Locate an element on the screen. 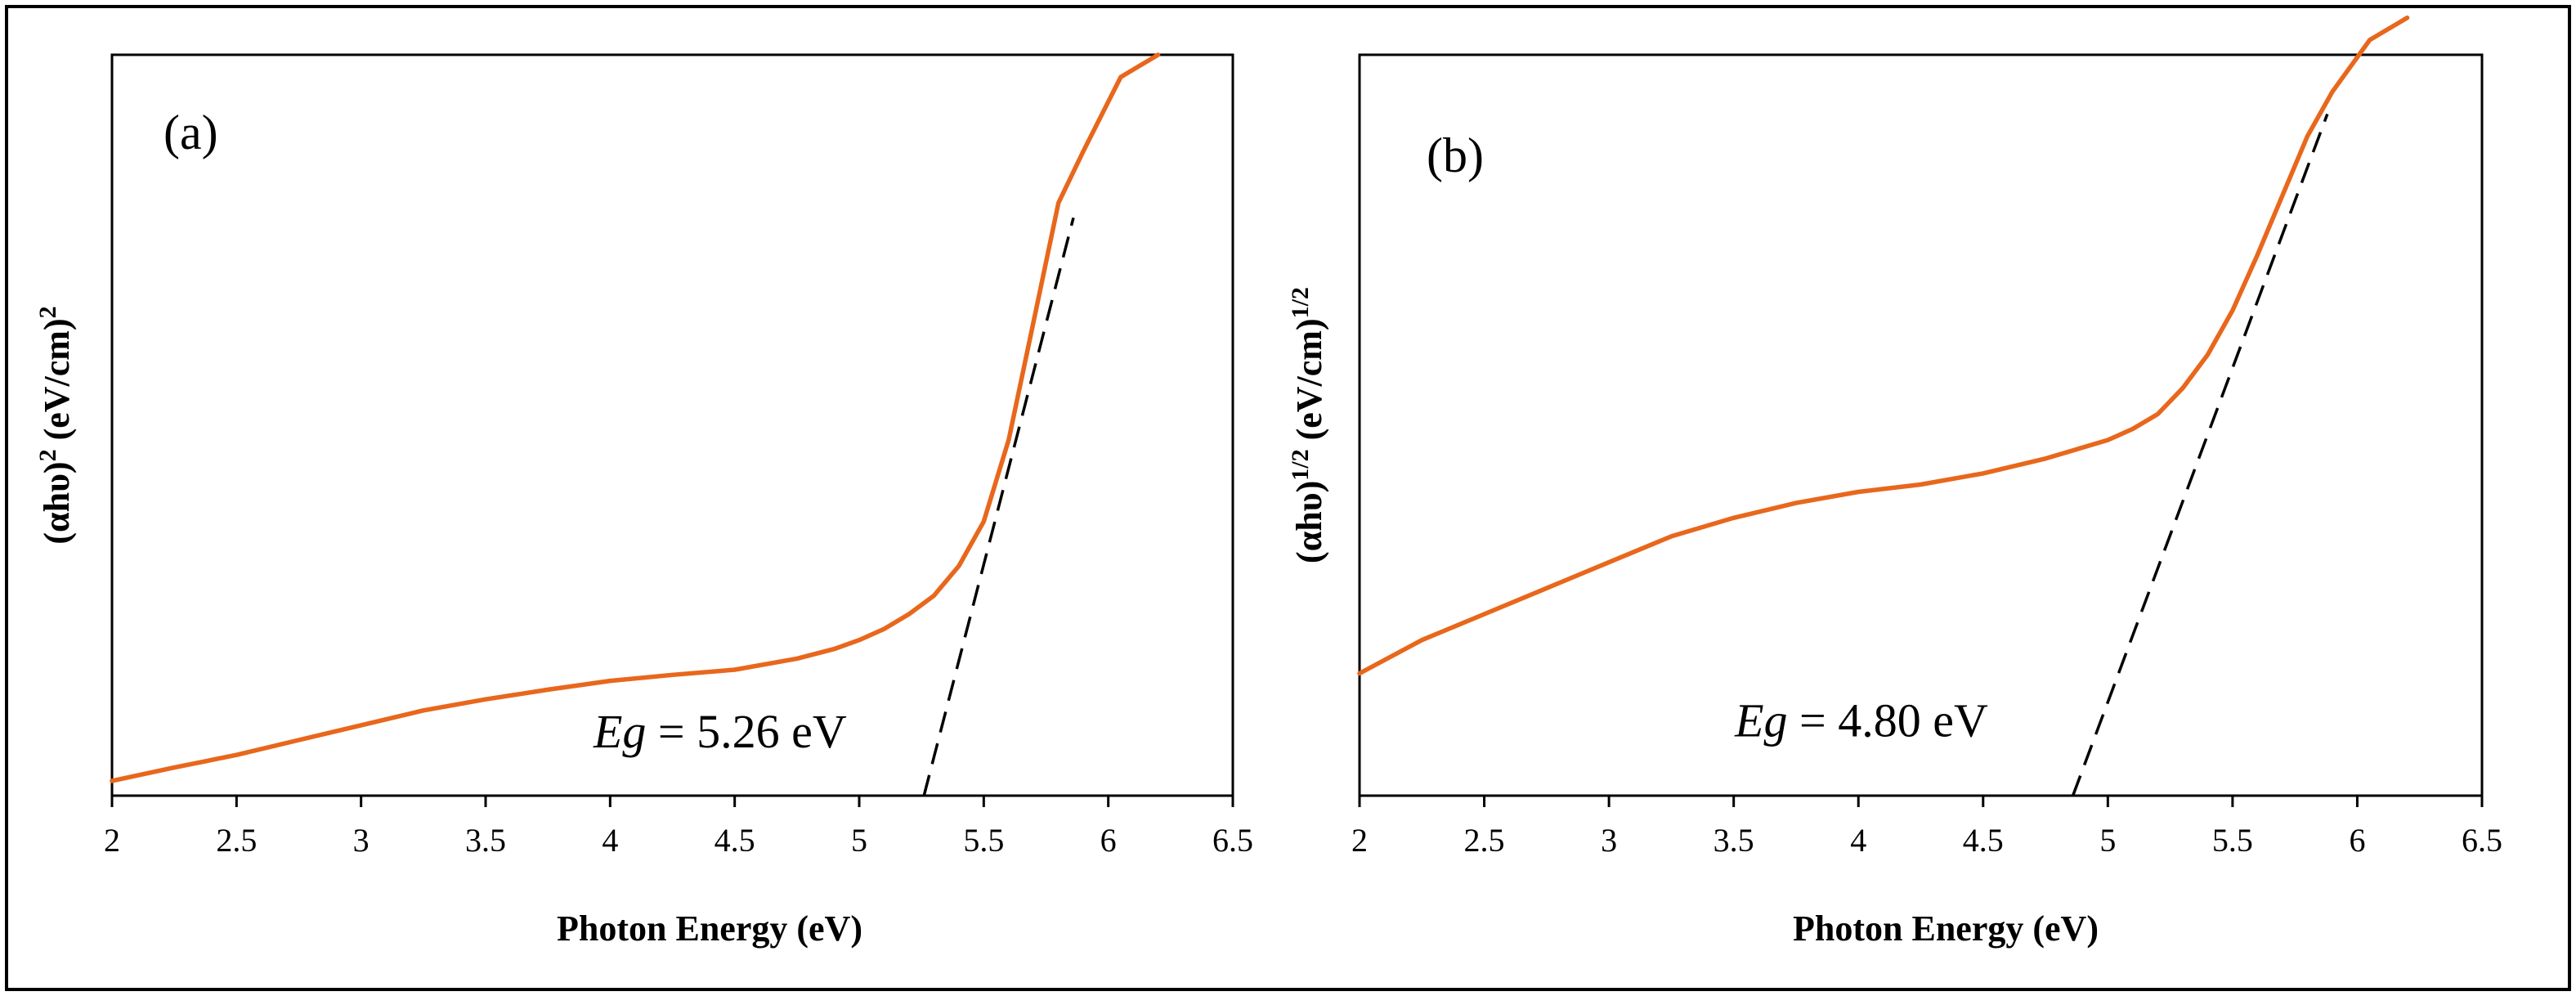 The width and height of the screenshot is (2576, 996). band-gap-annotation: Eg = 5.26 eV is located at coordinates (720, 732).